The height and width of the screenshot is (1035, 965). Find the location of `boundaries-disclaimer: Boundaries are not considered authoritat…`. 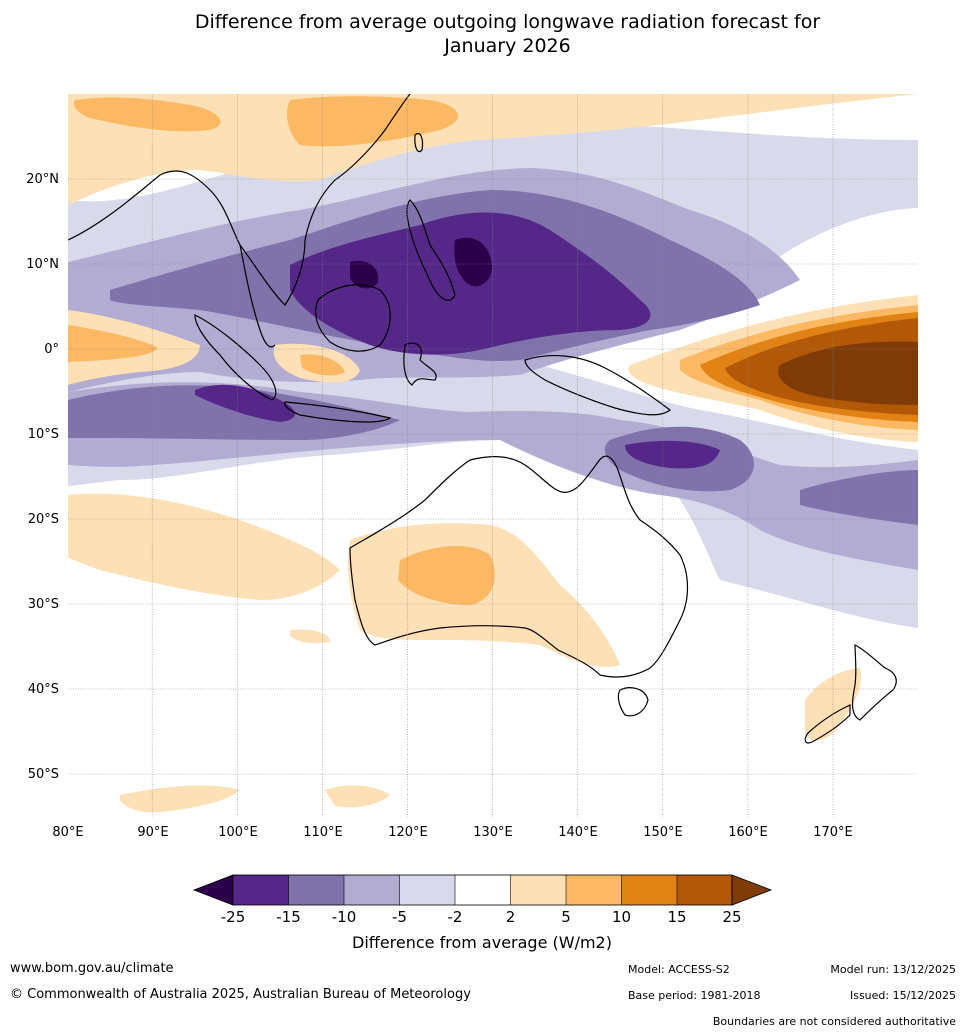

boundaries-disclaimer: Boundaries are not considered authoritat… is located at coordinates (834, 1021).